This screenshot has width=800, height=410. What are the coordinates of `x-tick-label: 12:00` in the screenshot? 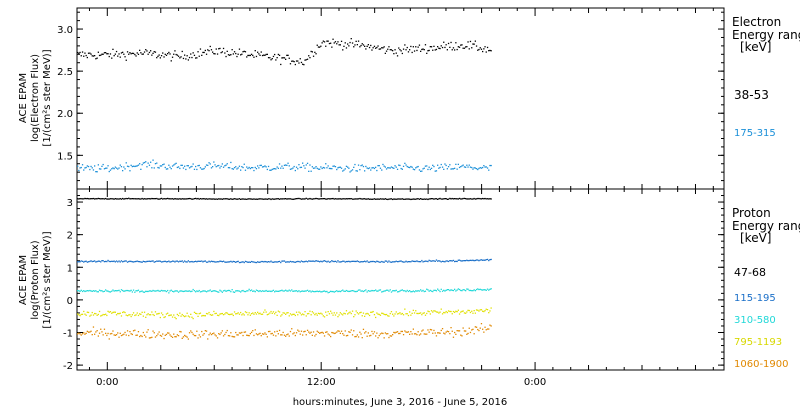 It's located at (321, 382).